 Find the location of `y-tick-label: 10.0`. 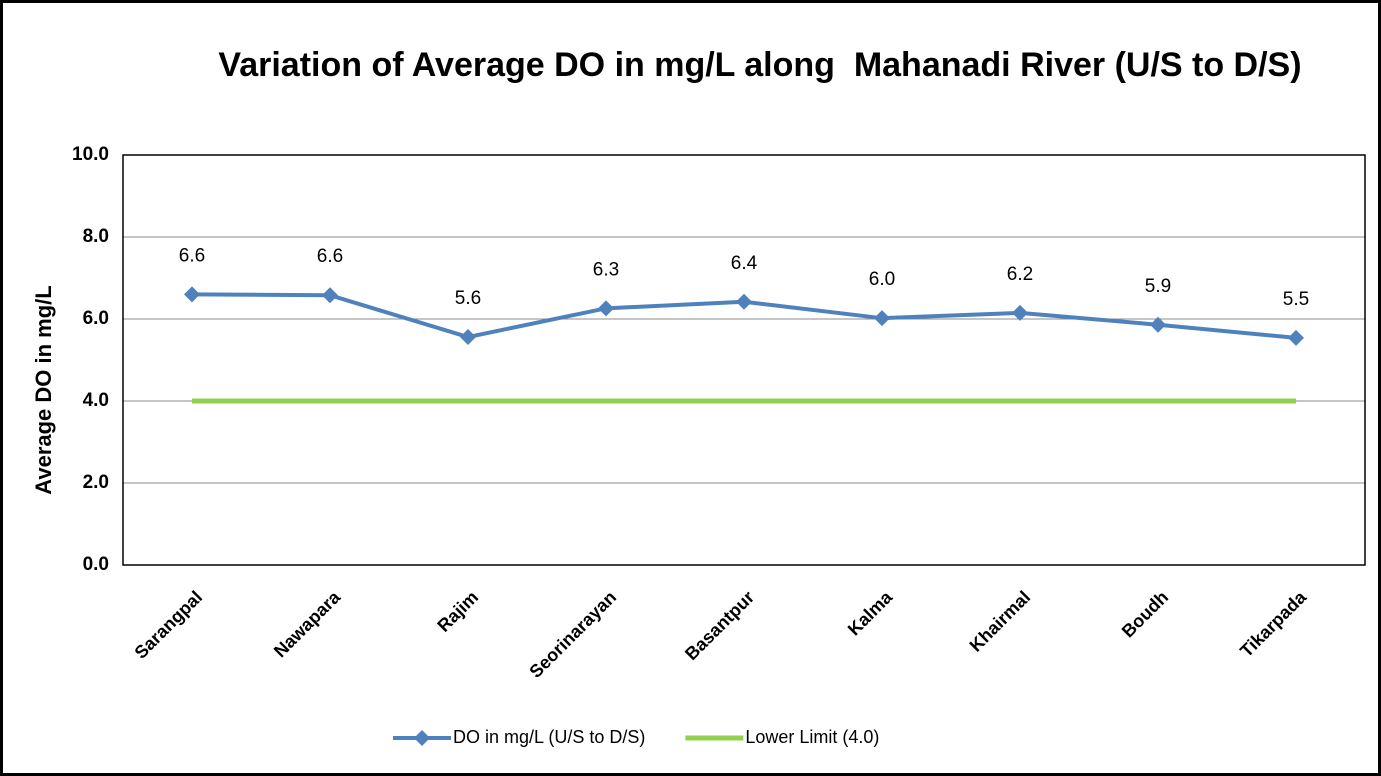

y-tick-label: 10.0 is located at coordinates (90, 154).